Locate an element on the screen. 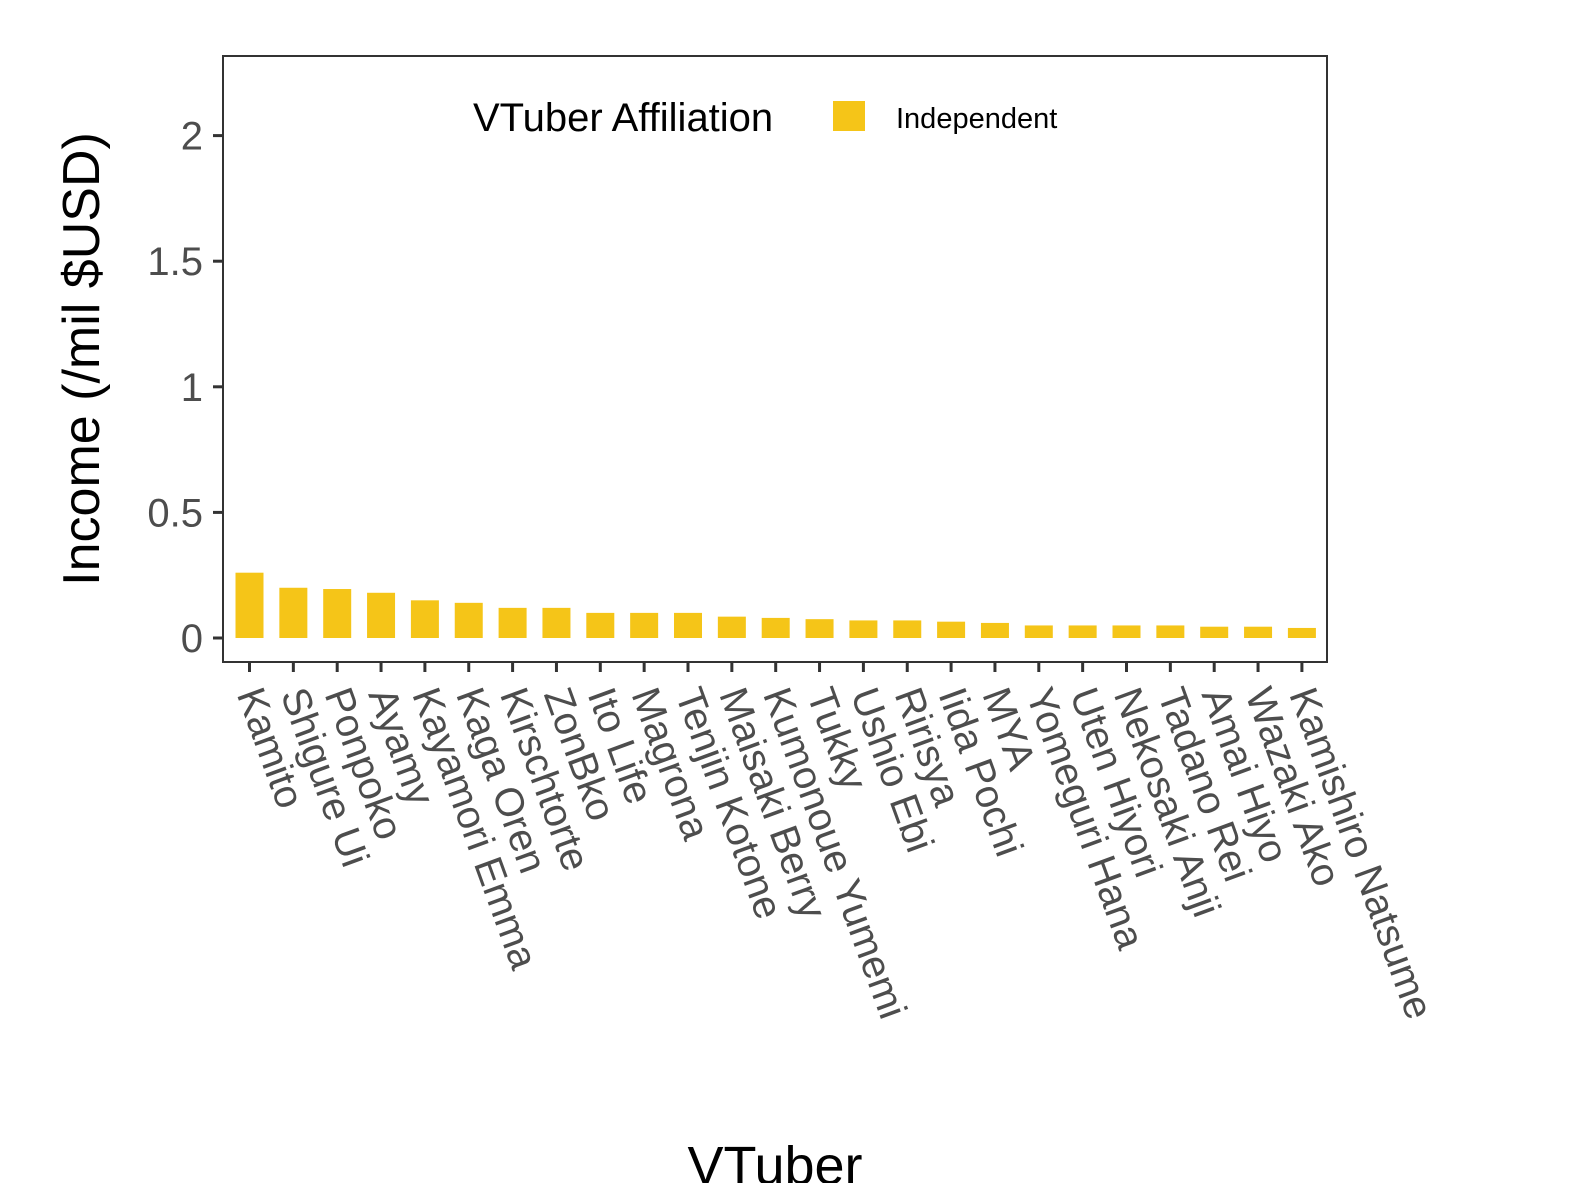 This screenshot has width=1578, height=1183. bar-kaga-oren is located at coordinates (468, 620).